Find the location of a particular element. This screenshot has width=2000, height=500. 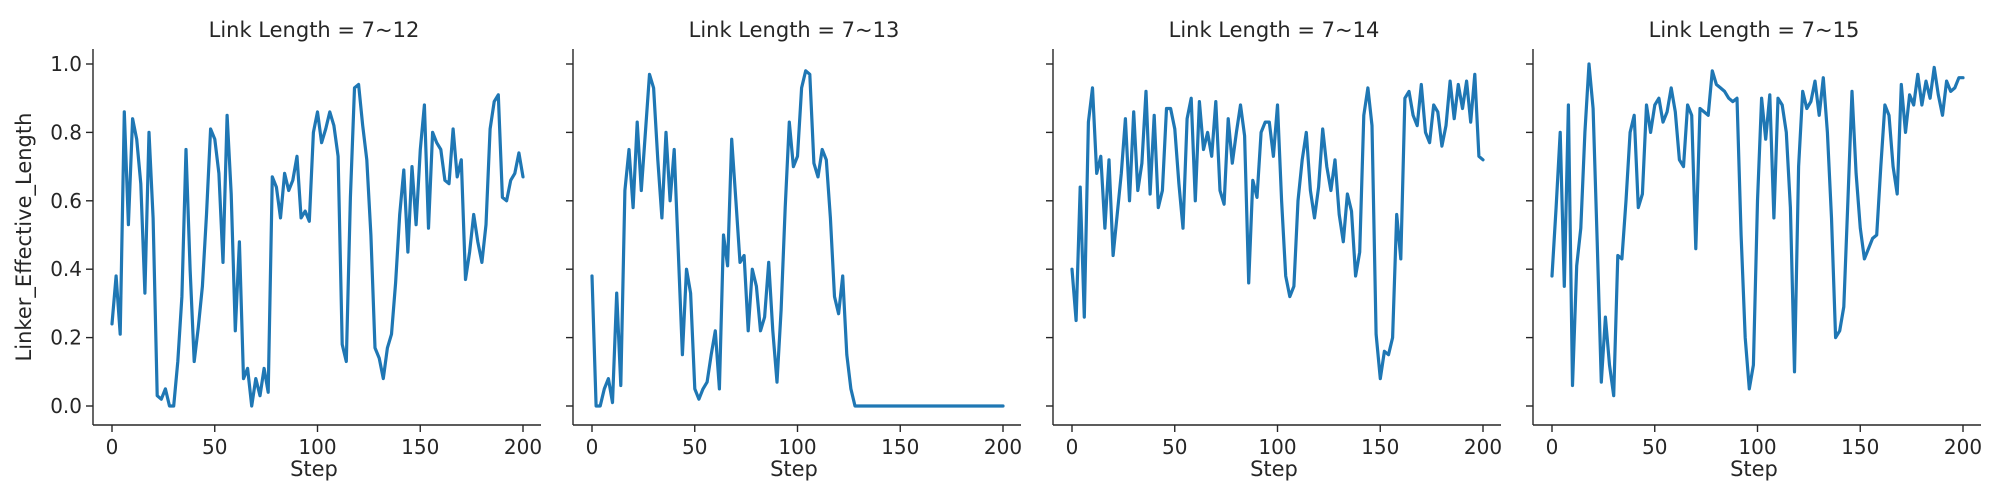

panel-title: Link Length = 7~12 is located at coordinates (314, 30).